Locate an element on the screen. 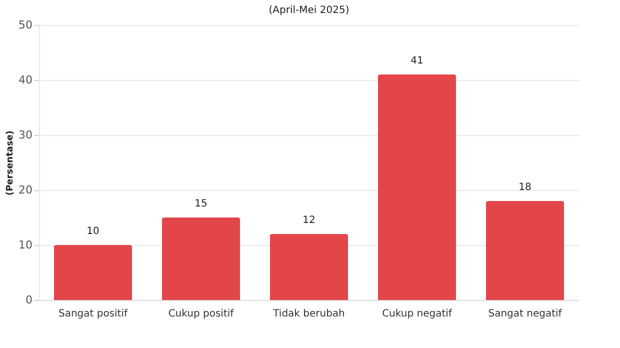  x-tick-label: Sangat positif is located at coordinates (93, 314).